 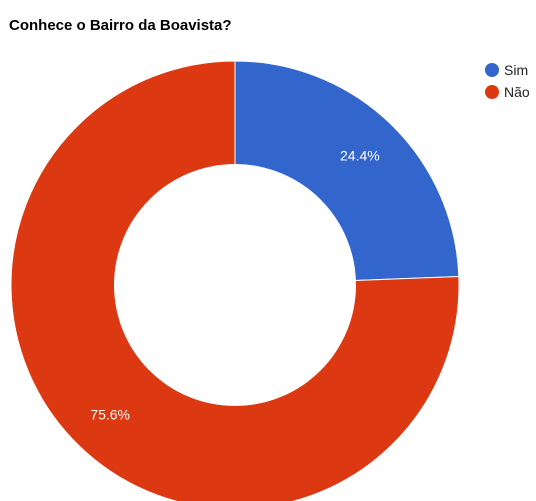 I want to click on legend-item-sim: Sim, so click(x=507, y=70).